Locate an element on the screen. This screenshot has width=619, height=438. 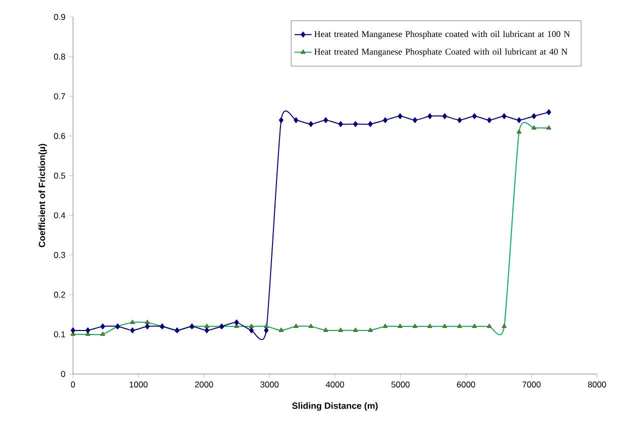
x-tick-label: 7000 is located at coordinates (531, 385).